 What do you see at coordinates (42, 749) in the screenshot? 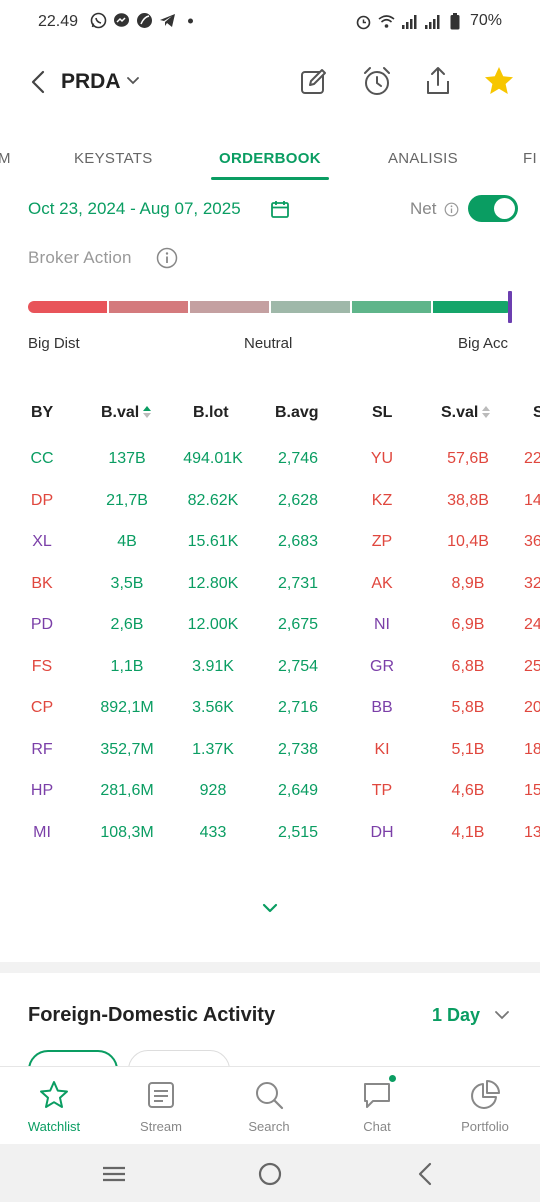
I see `buyer-code: RF` at bounding box center [42, 749].